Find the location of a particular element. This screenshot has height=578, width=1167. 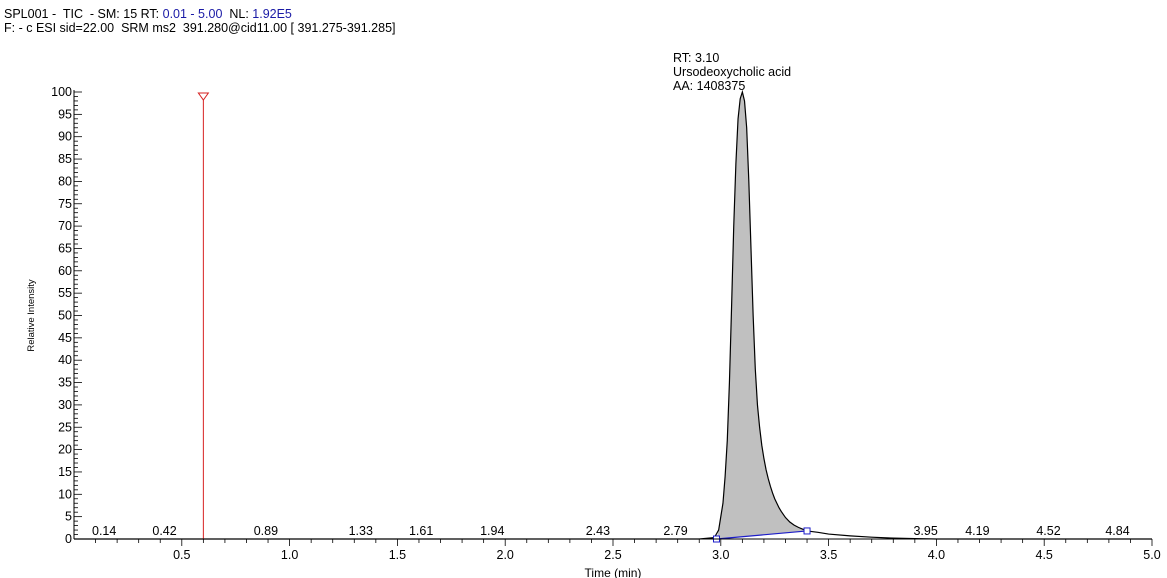

y-tick-label: 50 is located at coordinates (65, 316).